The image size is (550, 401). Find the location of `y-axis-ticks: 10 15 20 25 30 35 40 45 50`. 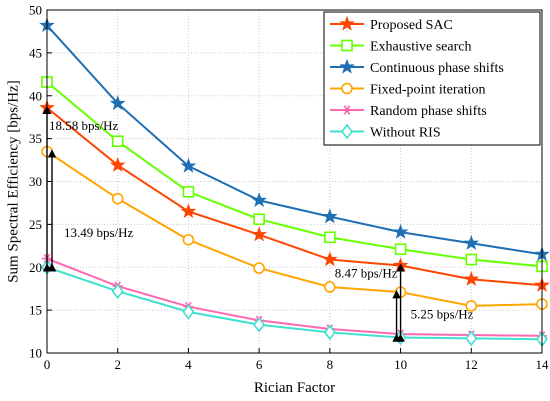

y-axis-ticks: 10 15 20 25 30 35 40 45 50 is located at coordinates (40, 182).